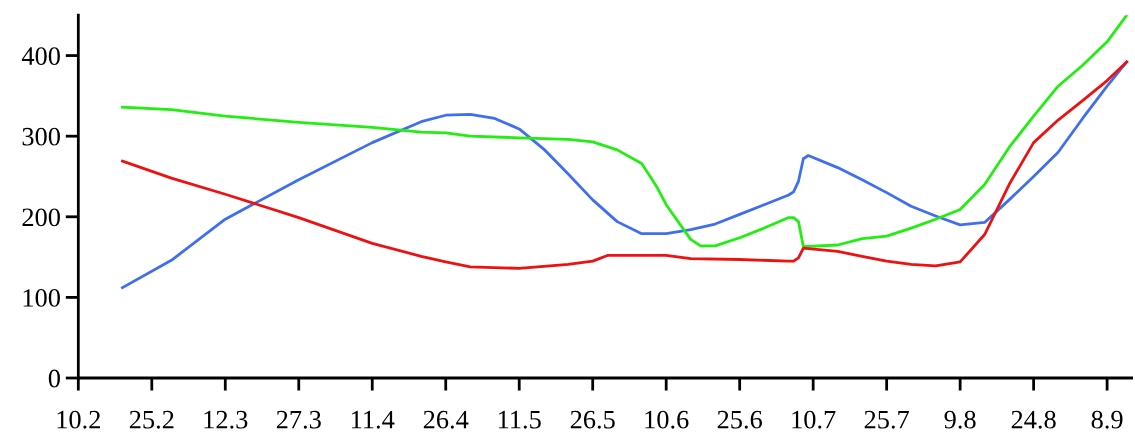 The width and height of the screenshot is (1135, 436). What do you see at coordinates (41, 217) in the screenshot?
I see `y-tick-label: 200` at bounding box center [41, 217].